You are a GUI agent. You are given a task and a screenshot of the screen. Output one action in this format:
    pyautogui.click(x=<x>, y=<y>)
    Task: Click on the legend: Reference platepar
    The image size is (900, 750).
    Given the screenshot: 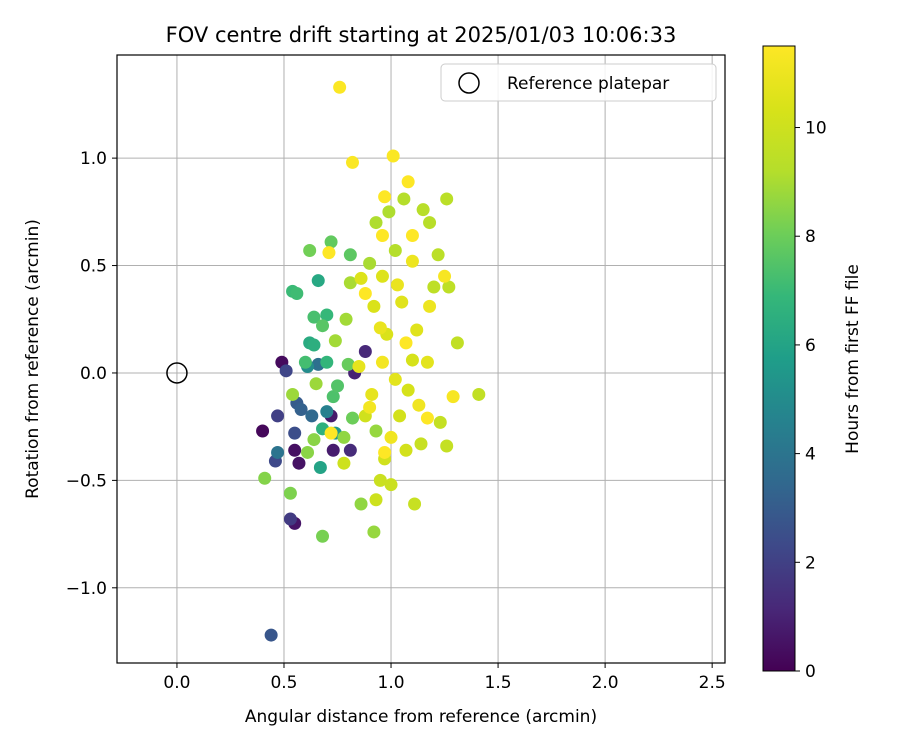 What is the action you would take?
    pyautogui.click(x=578, y=82)
    